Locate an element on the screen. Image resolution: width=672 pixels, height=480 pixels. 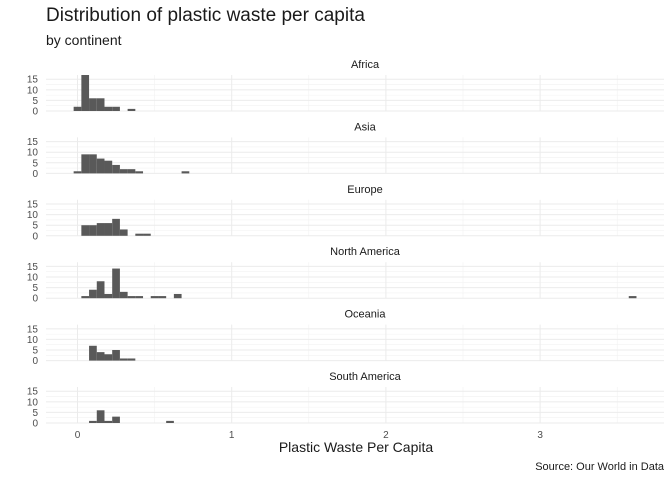
chart-subtitle: by continent is located at coordinates (84, 40).